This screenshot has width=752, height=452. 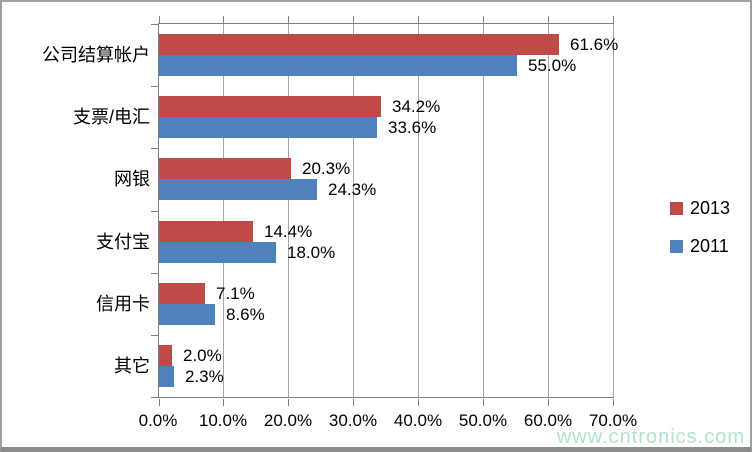 I want to click on value-label-2011: 2.3%, so click(x=204, y=376).